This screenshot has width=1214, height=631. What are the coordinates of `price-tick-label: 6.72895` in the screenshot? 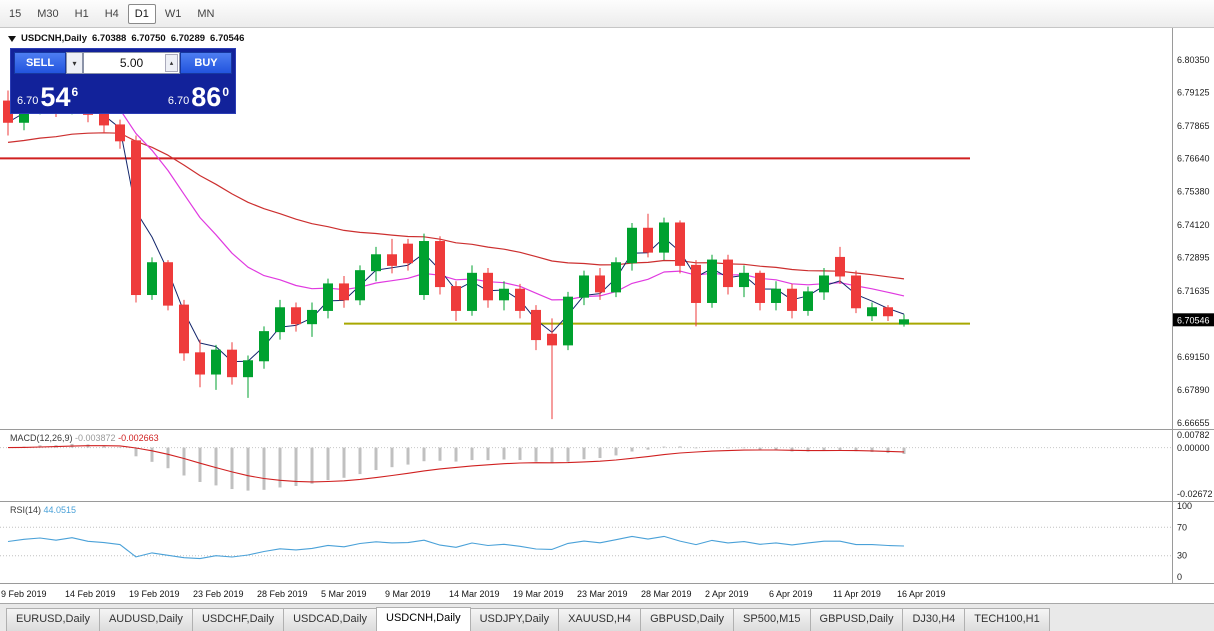 It's located at (1193, 258).